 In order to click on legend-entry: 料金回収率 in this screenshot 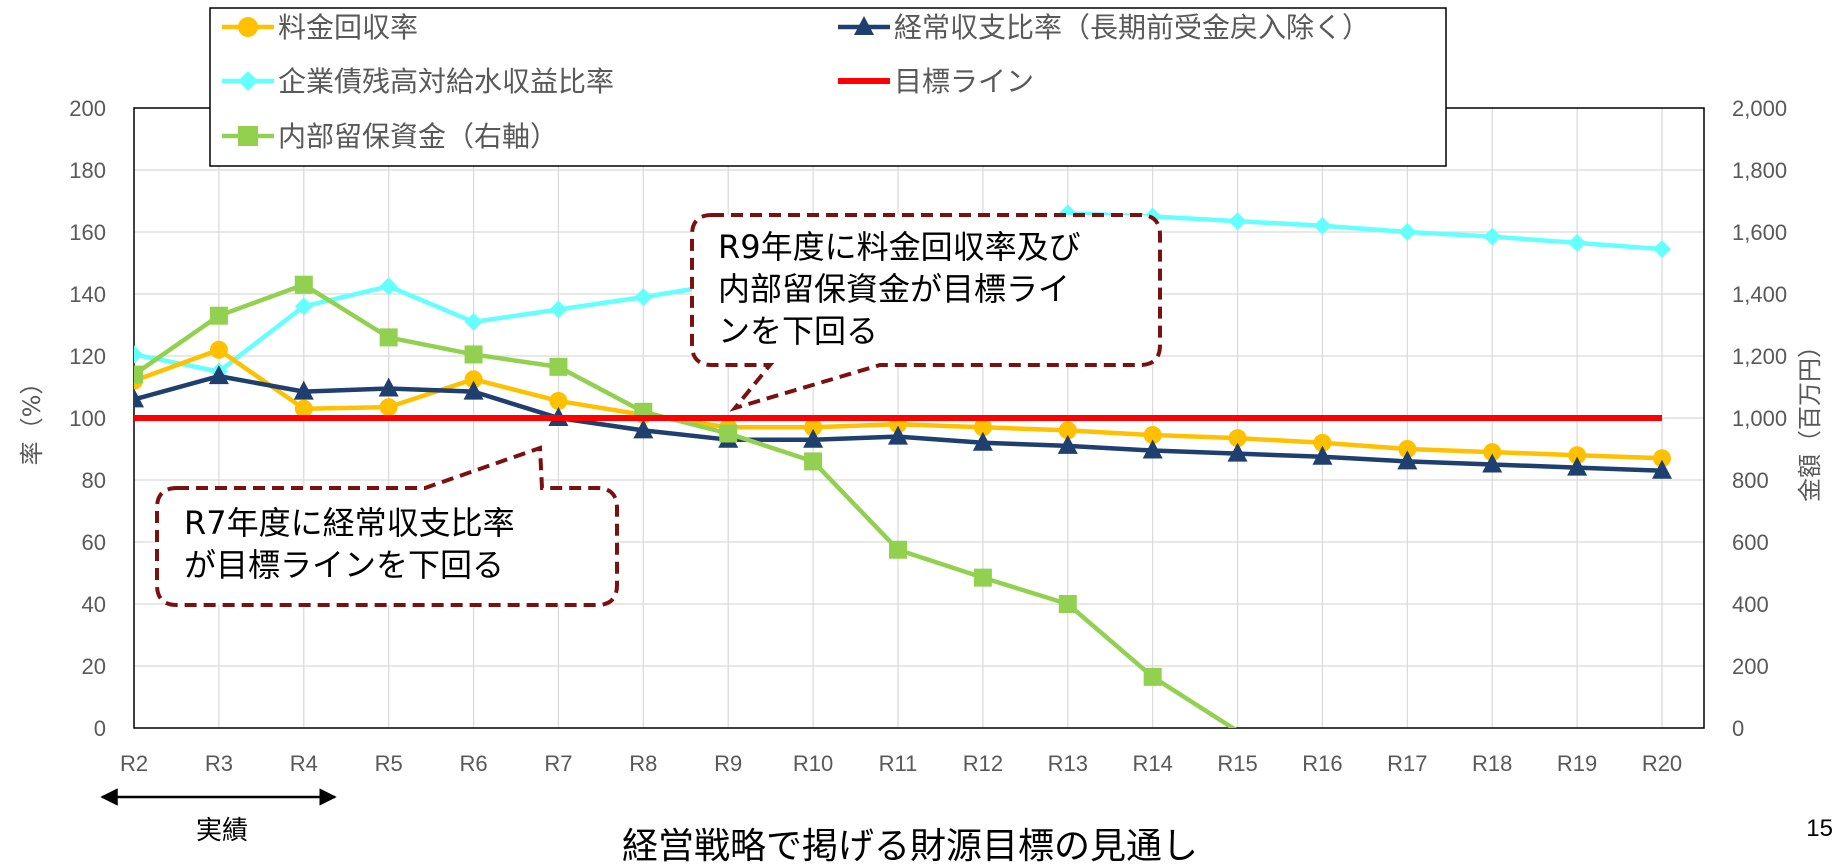, I will do `click(320, 27)`.